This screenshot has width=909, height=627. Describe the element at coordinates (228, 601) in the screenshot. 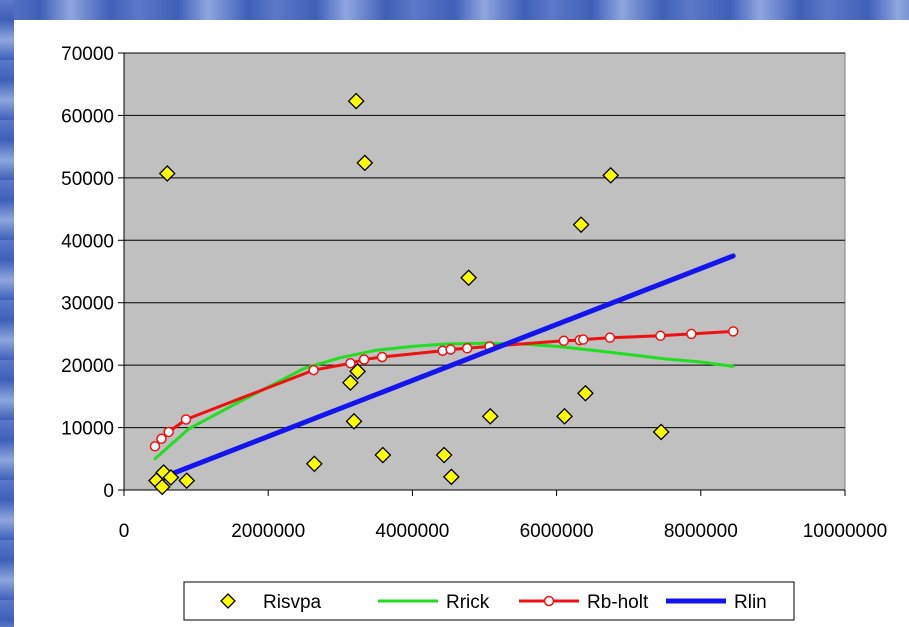

I see `legend-swatch-risvpa` at that location.